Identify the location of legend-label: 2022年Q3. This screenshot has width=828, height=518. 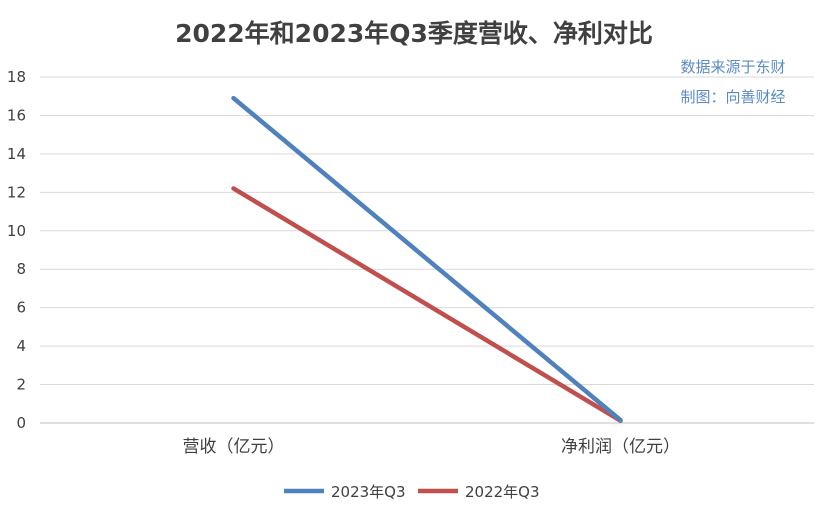
(502, 492).